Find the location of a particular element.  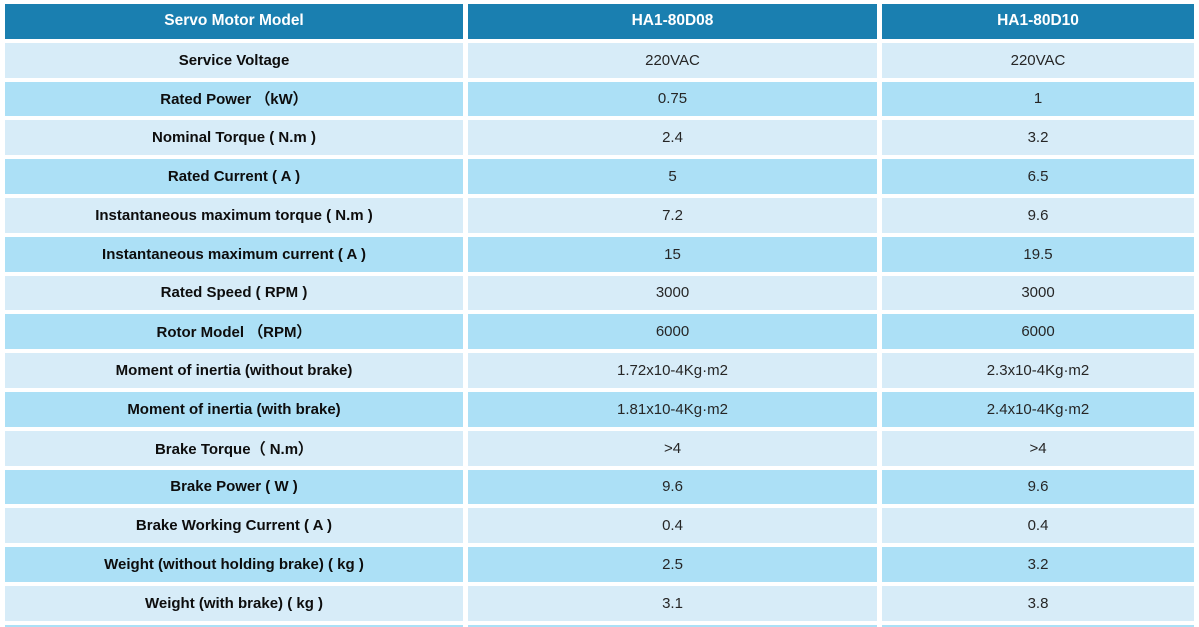

table-row-service-voltage: Service Voltage 220VAC 220VAC is located at coordinates (599, 60).